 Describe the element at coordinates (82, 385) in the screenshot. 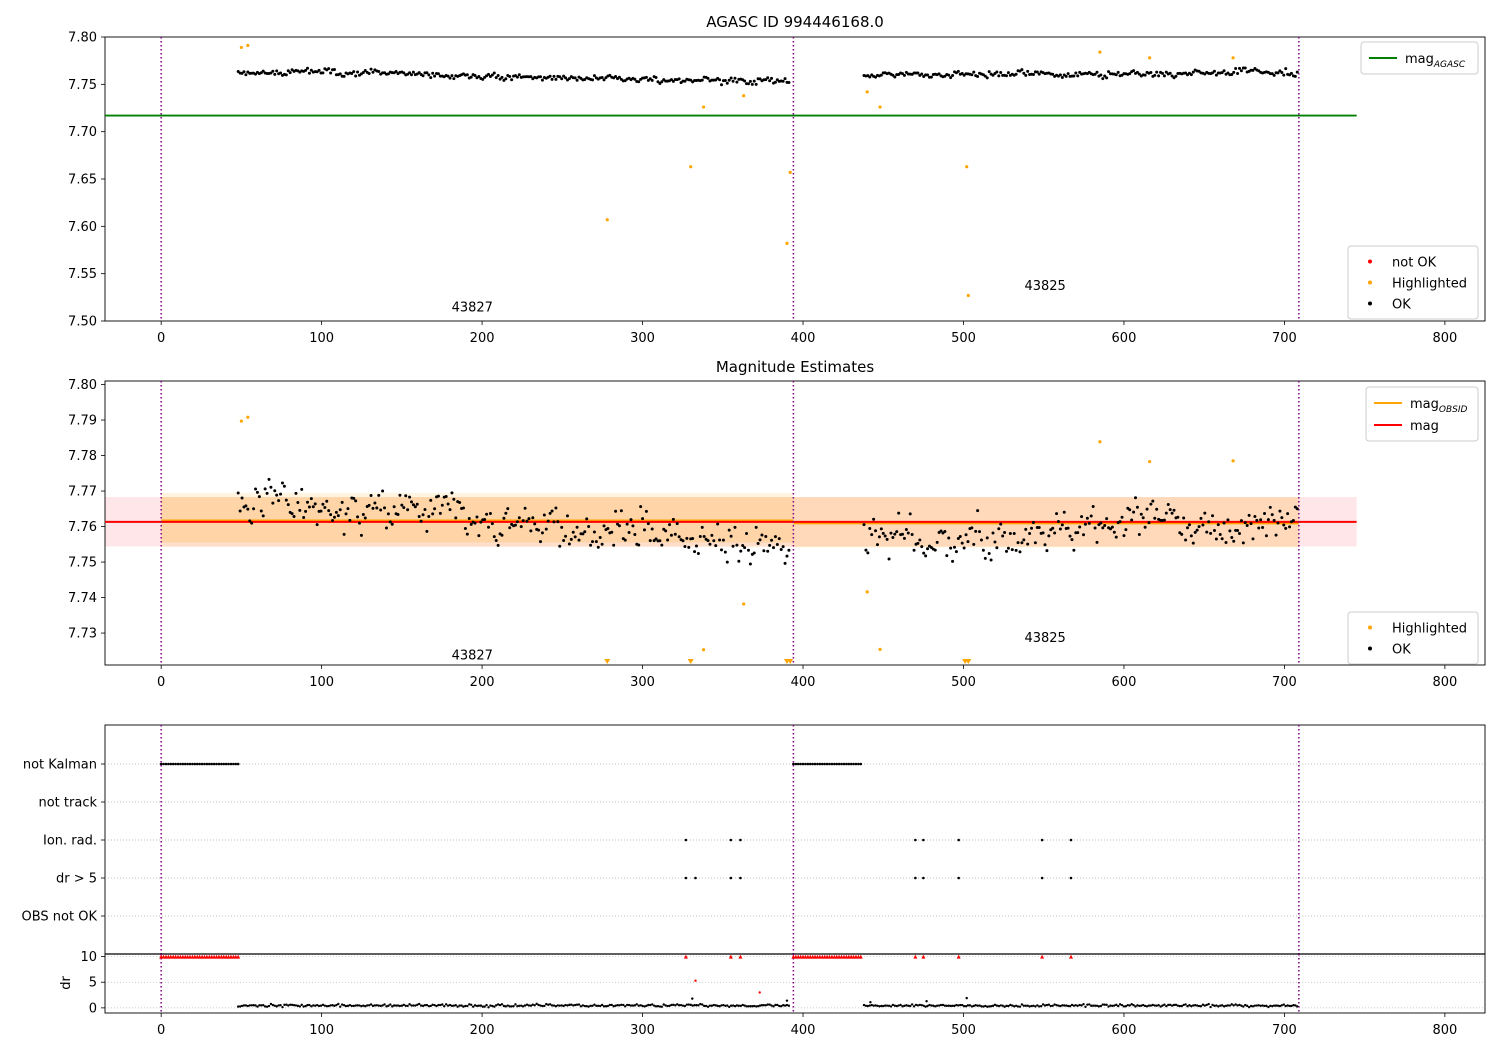

I see `y-tick-label: 7.80` at that location.